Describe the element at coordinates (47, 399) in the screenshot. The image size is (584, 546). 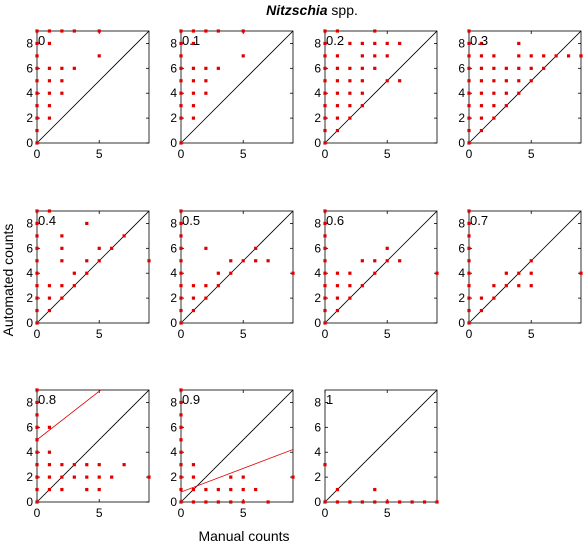
I see `panel-label: 0.8` at that location.